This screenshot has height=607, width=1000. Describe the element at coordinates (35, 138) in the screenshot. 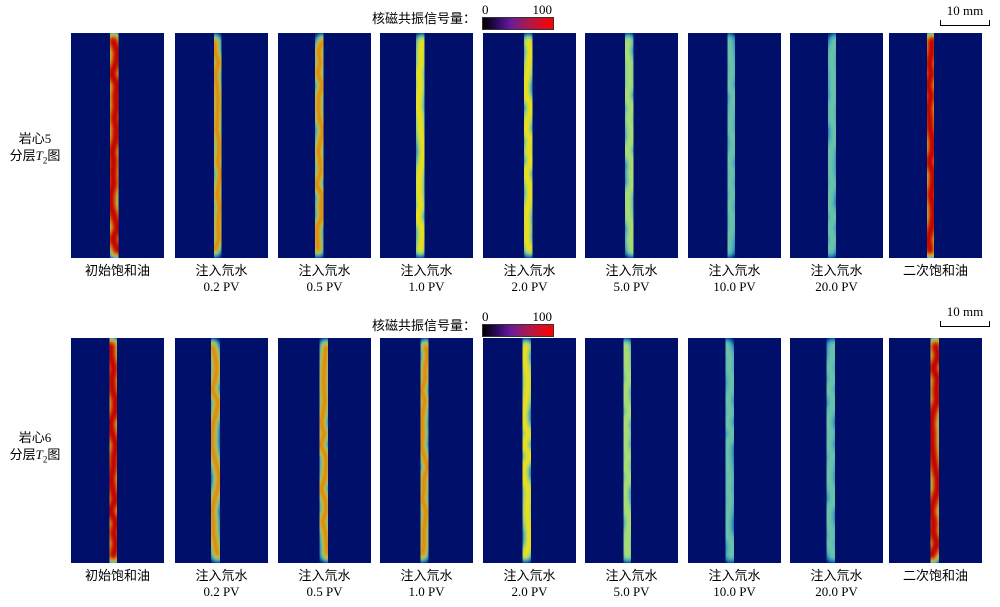

I see `core-name: 岩心5` at that location.